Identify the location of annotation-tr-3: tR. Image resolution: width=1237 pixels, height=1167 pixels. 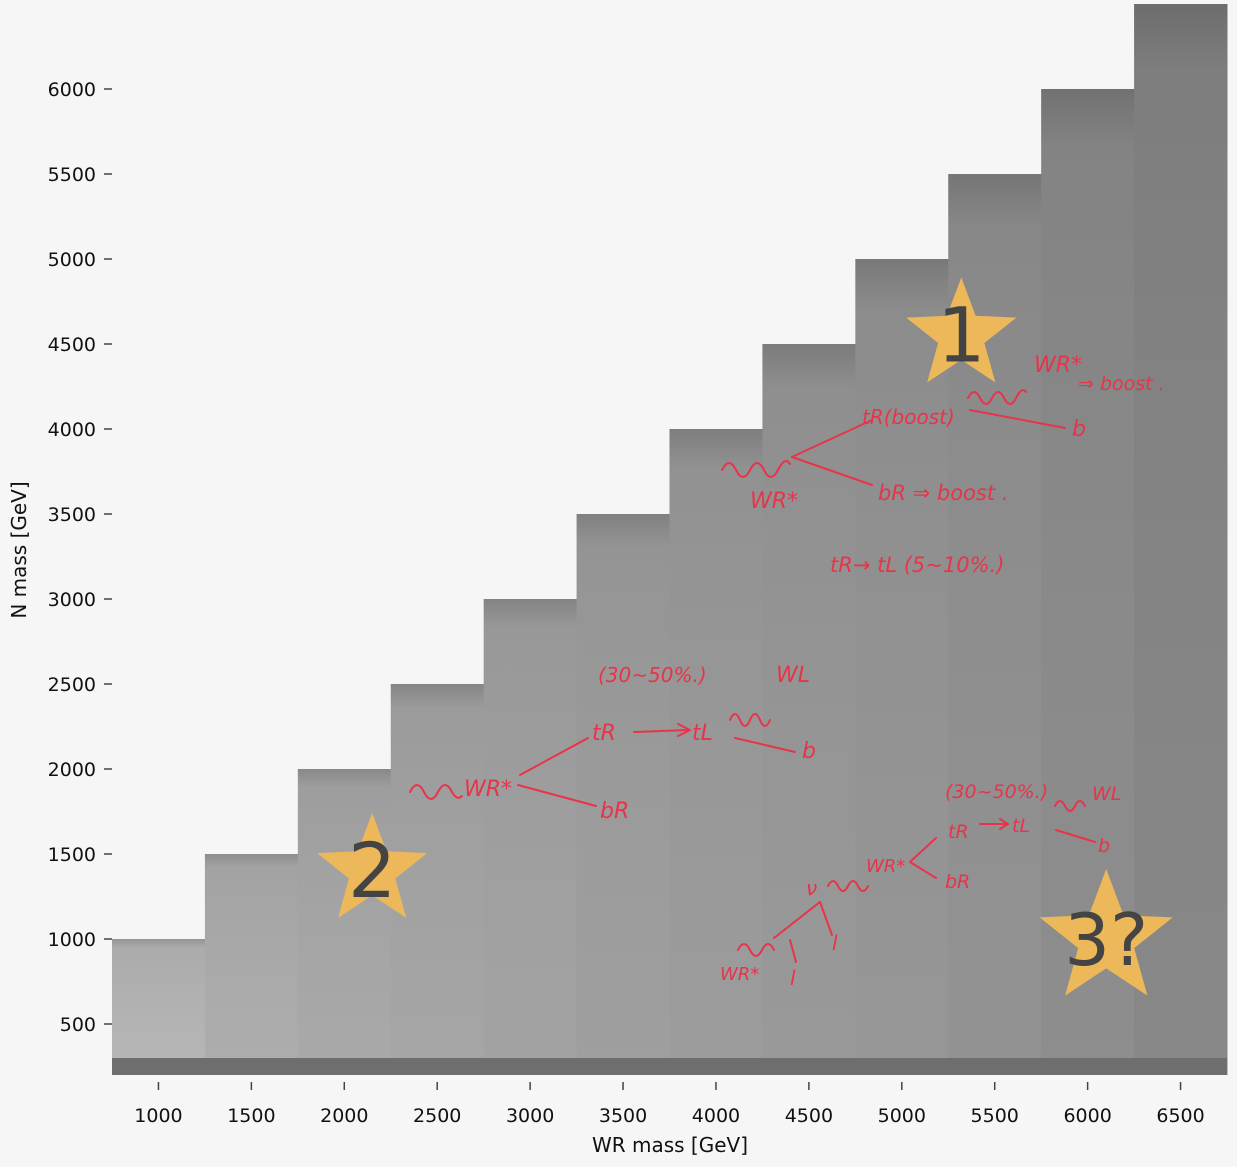
(958, 832).